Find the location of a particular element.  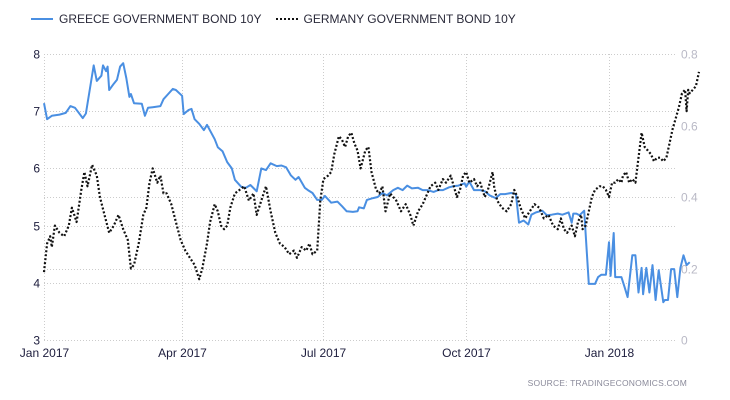

x-tick-label: Jan 2018 is located at coordinates (610, 353).